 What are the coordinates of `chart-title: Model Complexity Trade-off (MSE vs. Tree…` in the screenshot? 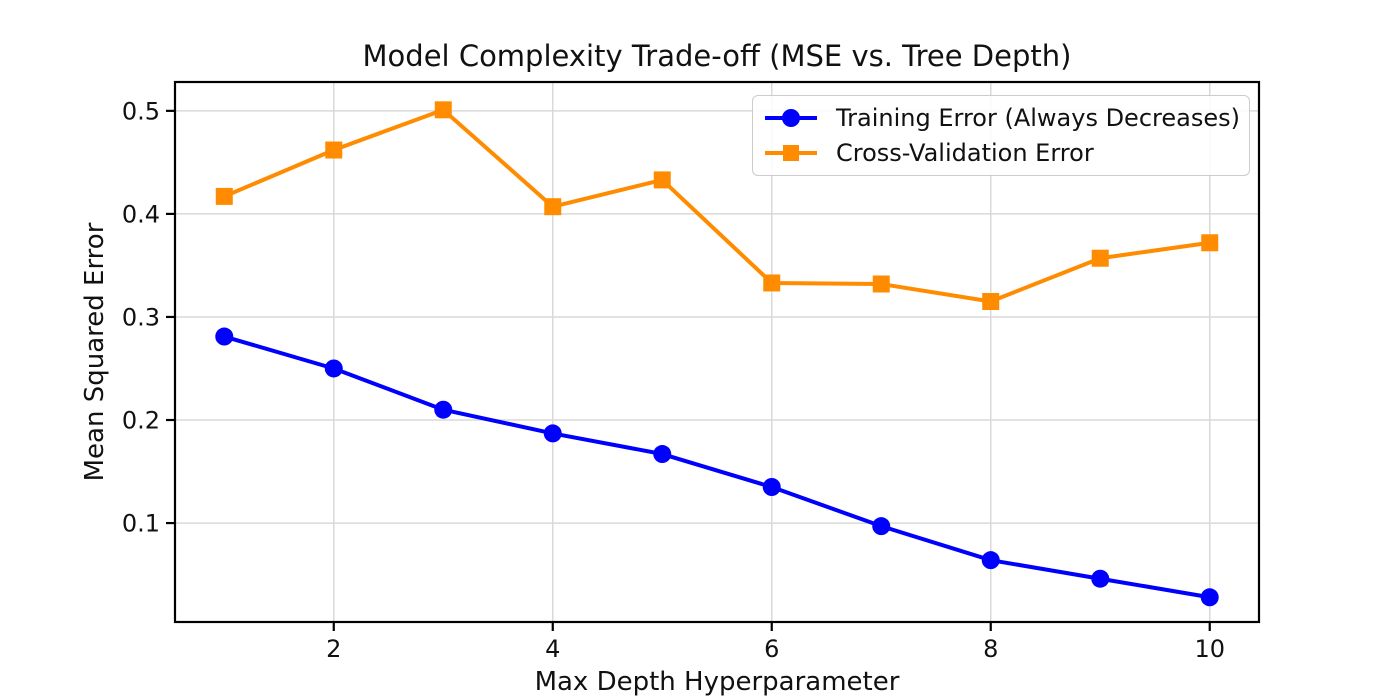 It's located at (717, 56).